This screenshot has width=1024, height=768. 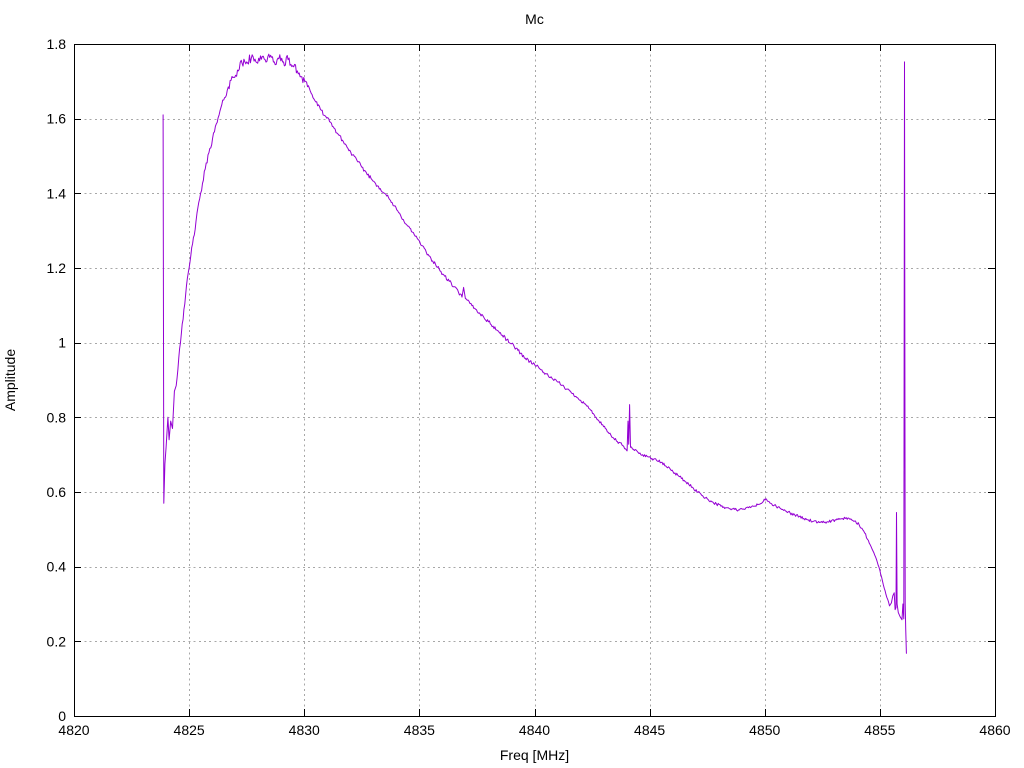 I want to click on y-tick-label: 1.2, so click(x=57, y=268).